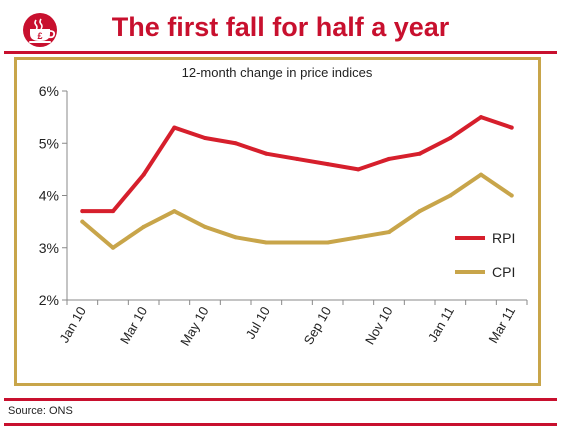 The width and height of the screenshot is (561, 439). What do you see at coordinates (280, 424) in the screenshot?
I see `footer-rule` at bounding box center [280, 424].